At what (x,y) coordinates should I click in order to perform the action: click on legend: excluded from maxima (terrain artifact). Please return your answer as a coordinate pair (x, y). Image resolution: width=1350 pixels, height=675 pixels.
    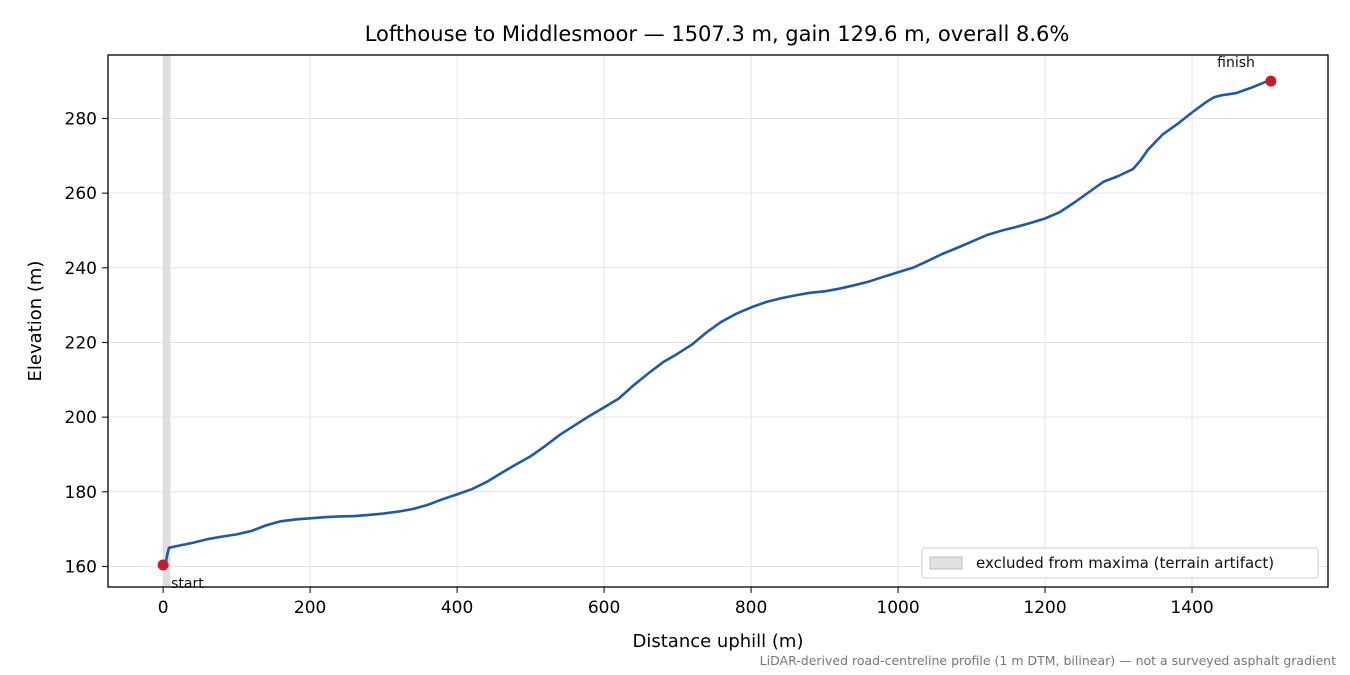
    Looking at the image, I should click on (1120, 563).